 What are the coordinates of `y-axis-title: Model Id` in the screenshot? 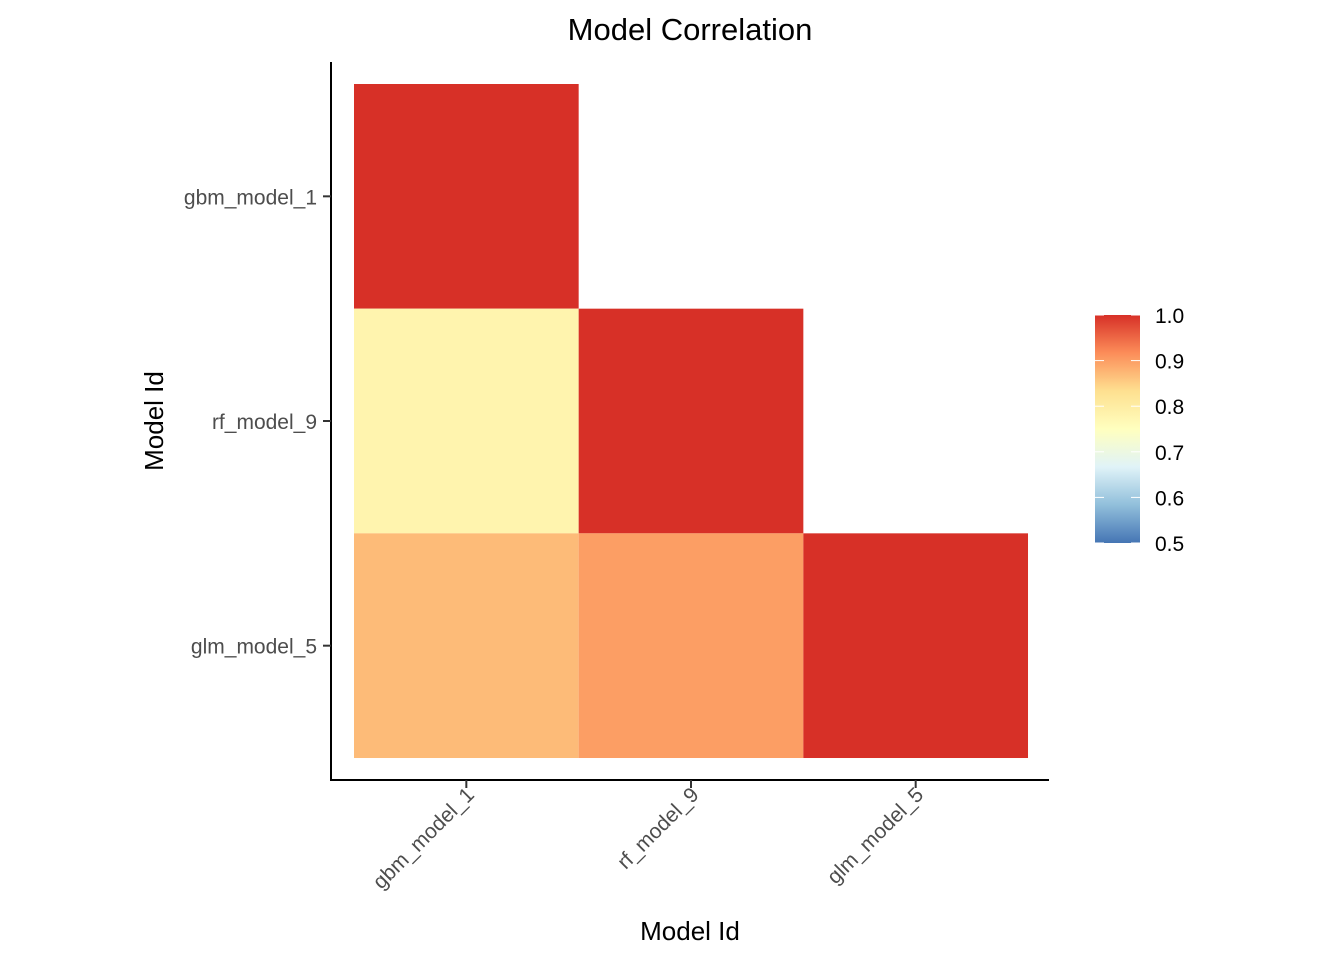 It's located at (154, 421).